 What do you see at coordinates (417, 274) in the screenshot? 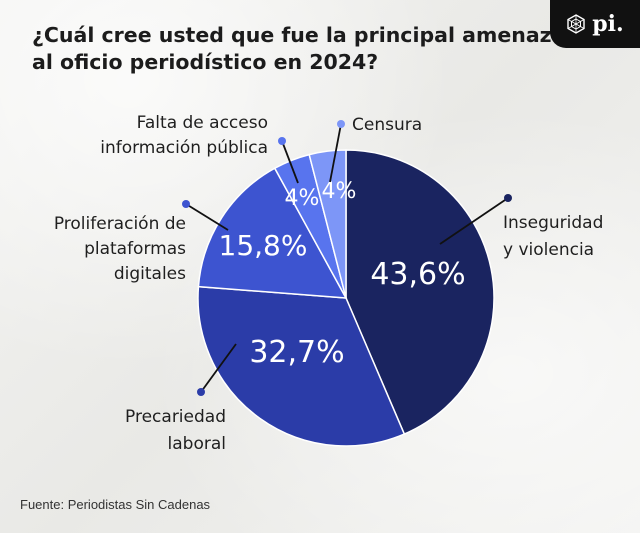
I see `data-label-inseguridad-violencia: 43,6%` at bounding box center [417, 274].